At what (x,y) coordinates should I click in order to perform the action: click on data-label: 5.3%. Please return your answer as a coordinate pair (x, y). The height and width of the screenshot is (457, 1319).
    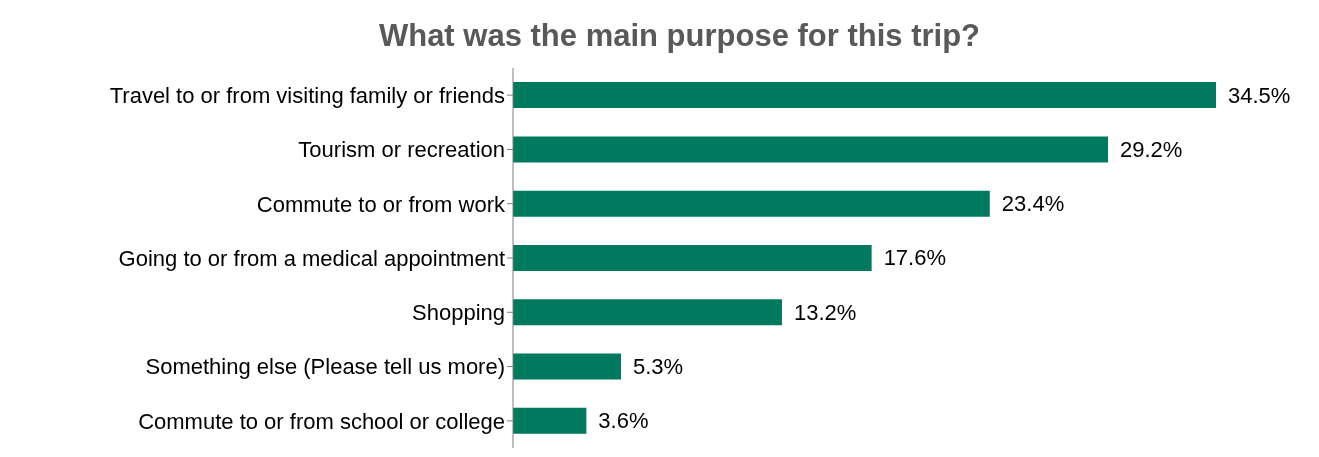
    Looking at the image, I should click on (658, 367).